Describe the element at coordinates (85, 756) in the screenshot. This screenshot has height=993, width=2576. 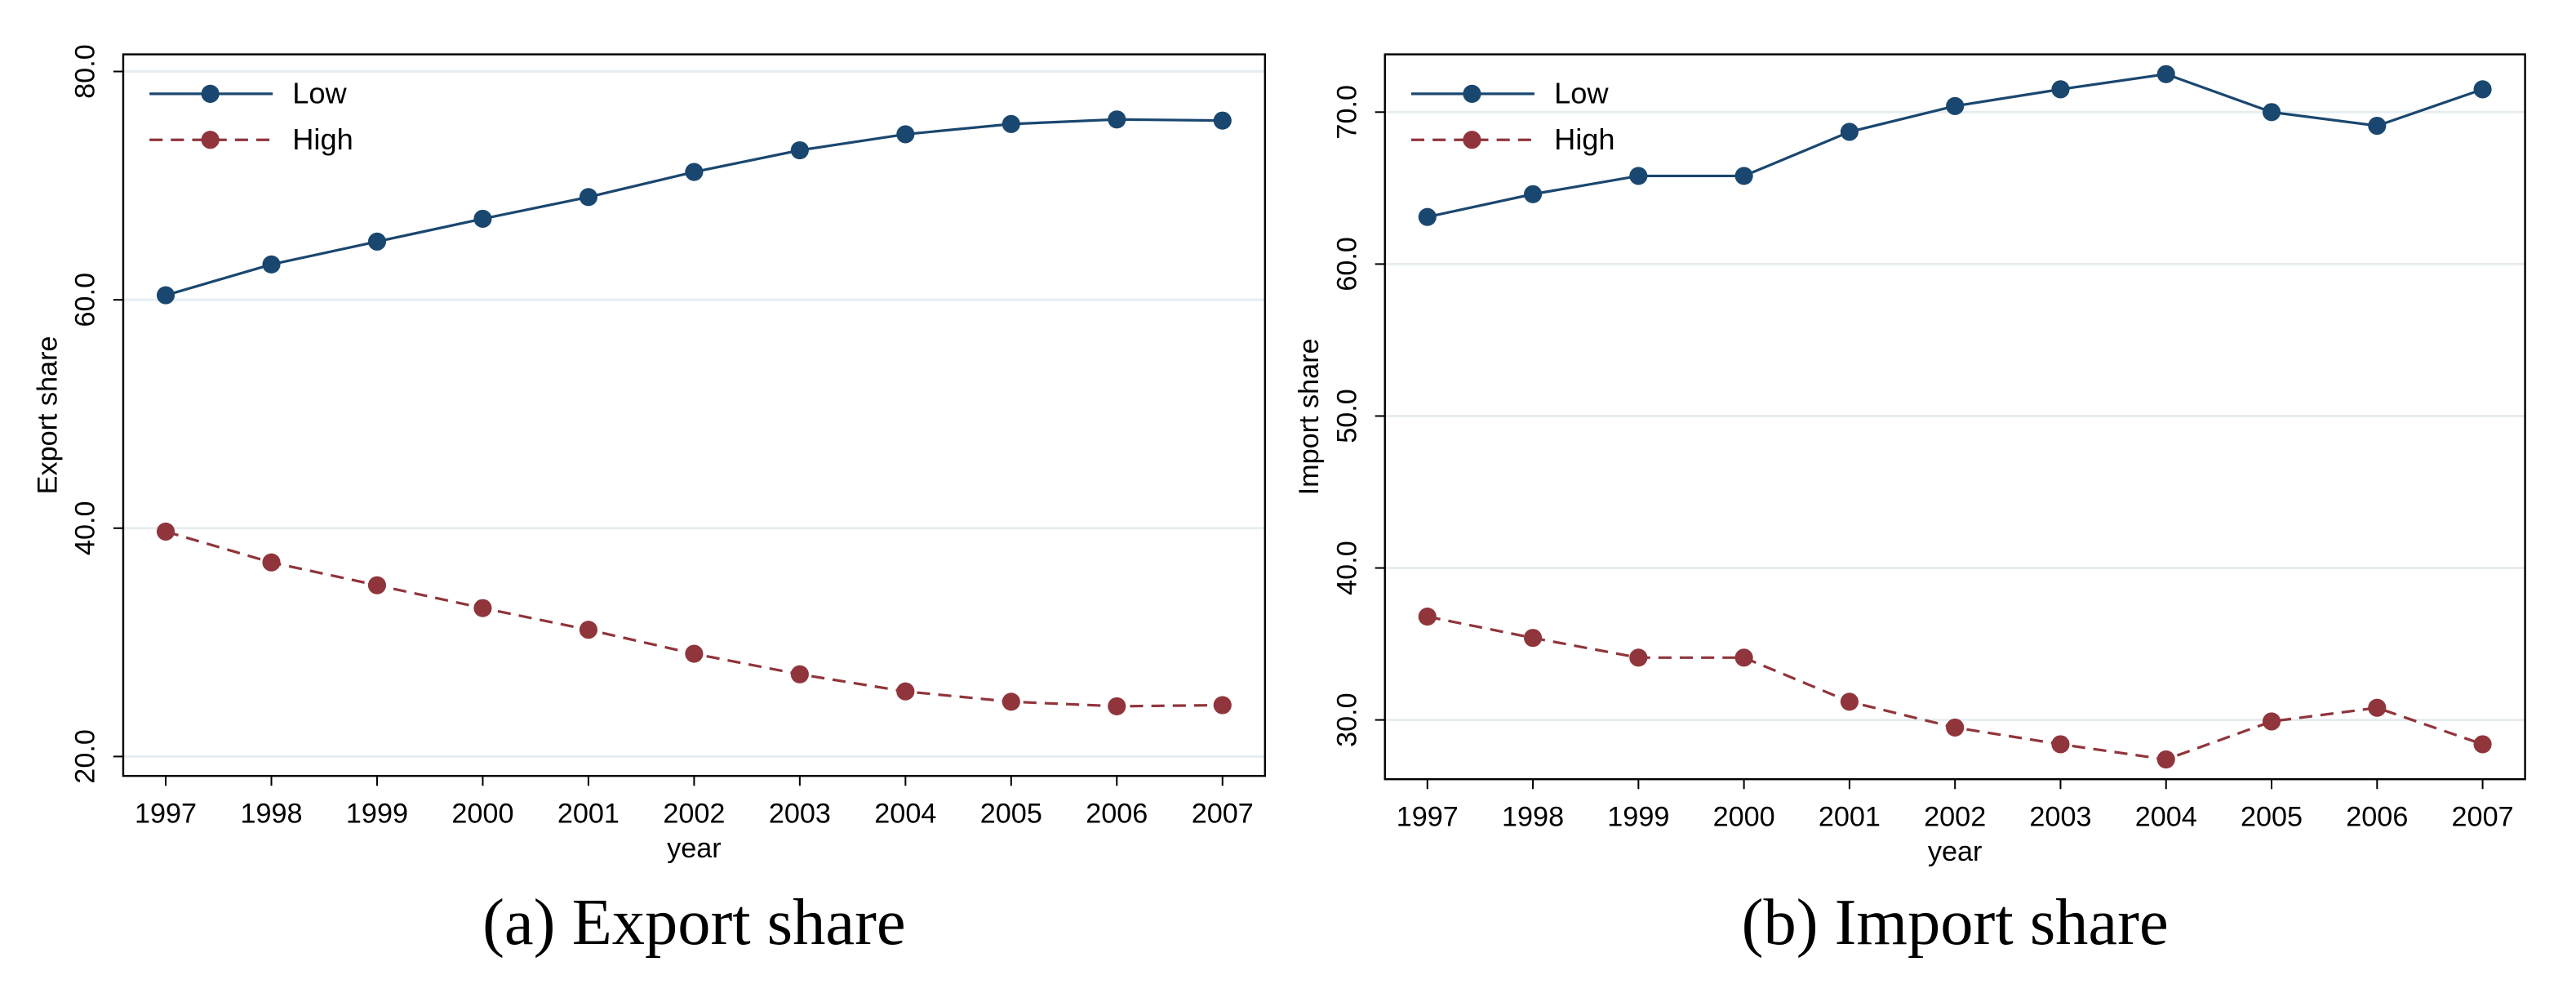
I see `y-tick-label: 20.0` at that location.